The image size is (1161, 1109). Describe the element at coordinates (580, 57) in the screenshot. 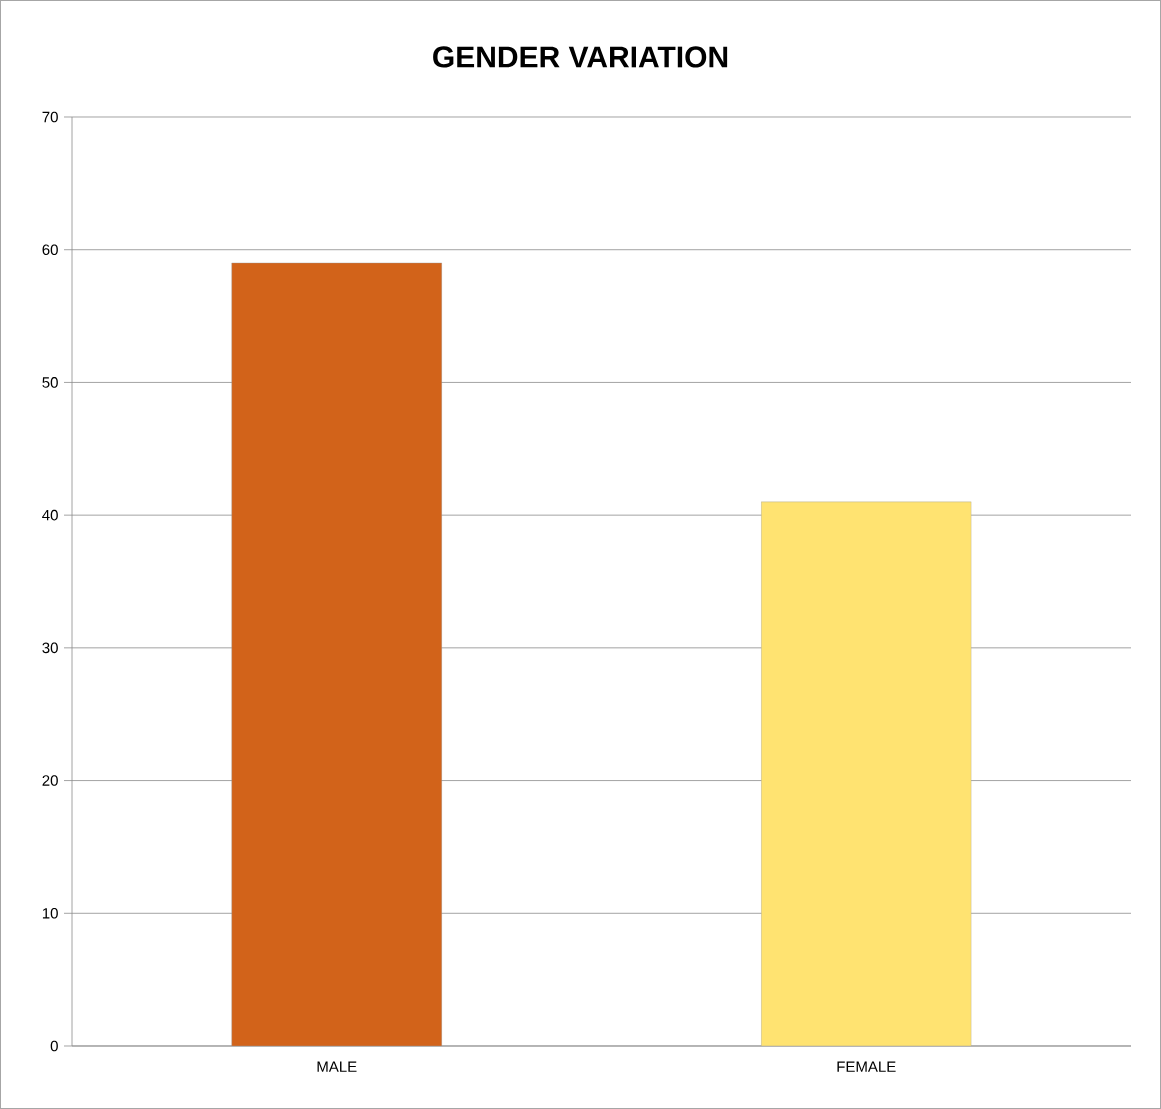

I see `chart-title: GENDER VARIATION` at that location.